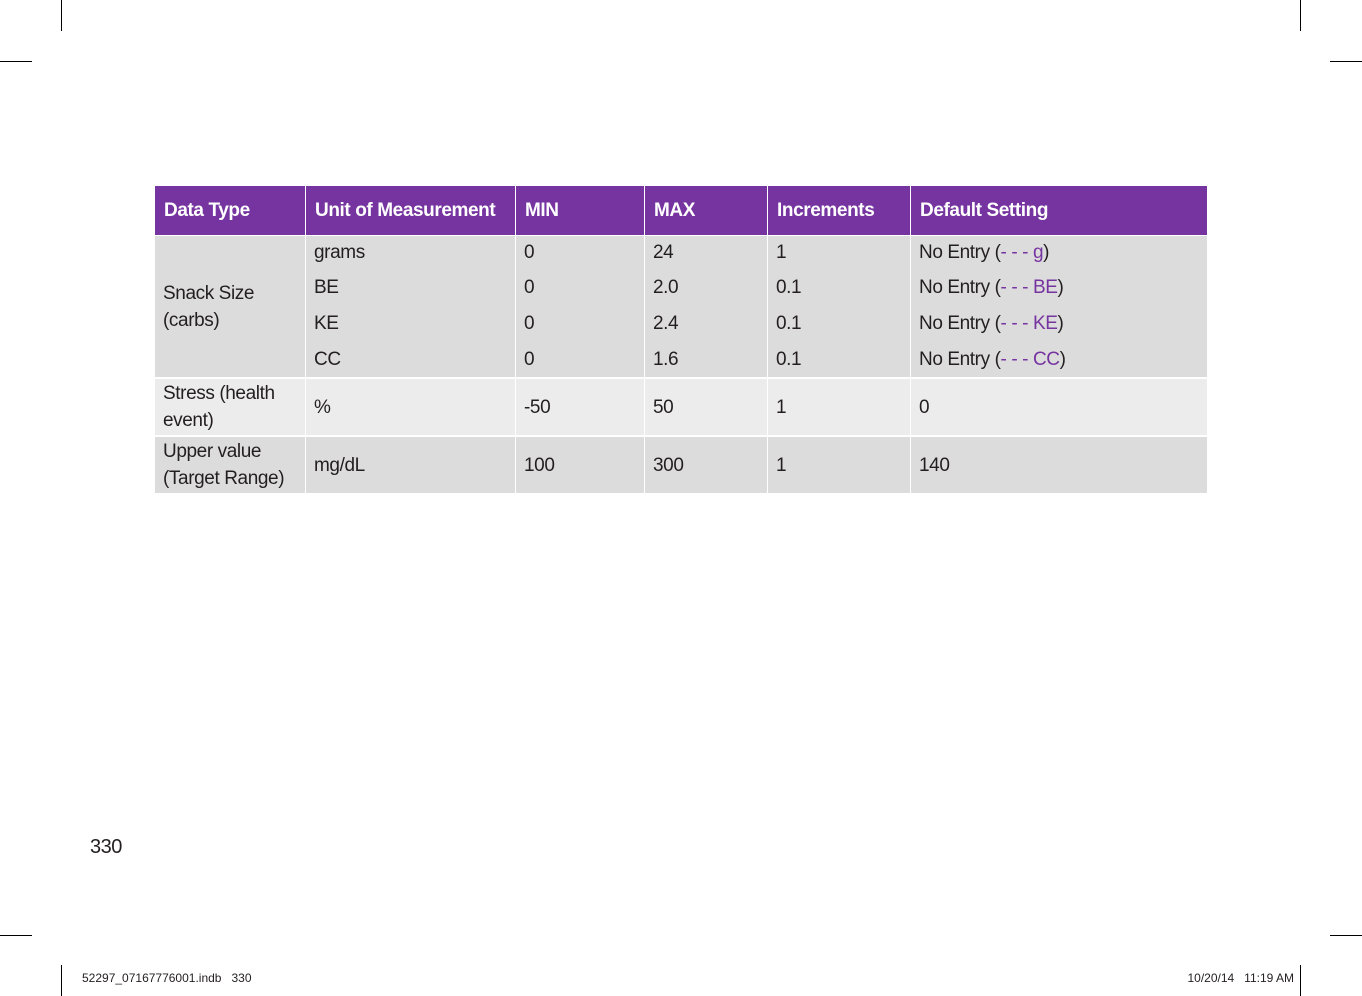 This screenshot has height=996, width=1362. Describe the element at coordinates (1059, 252) in the screenshot. I see `default-cell: No Entry (- - - g)` at that location.